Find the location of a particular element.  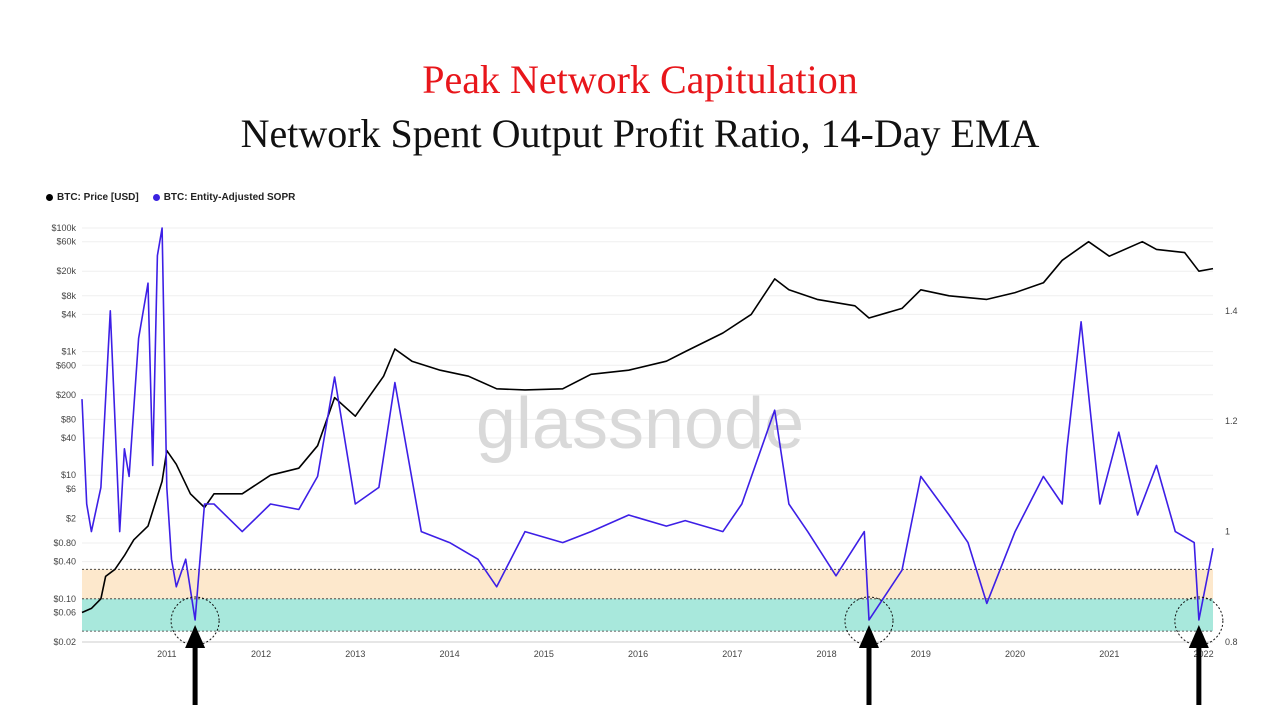

band-teal is located at coordinates (647, 615).